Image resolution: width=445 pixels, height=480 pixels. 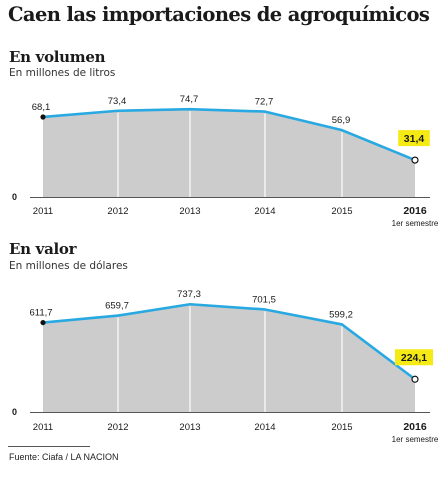 I want to click on value-highlight-box, so click(x=414, y=357).